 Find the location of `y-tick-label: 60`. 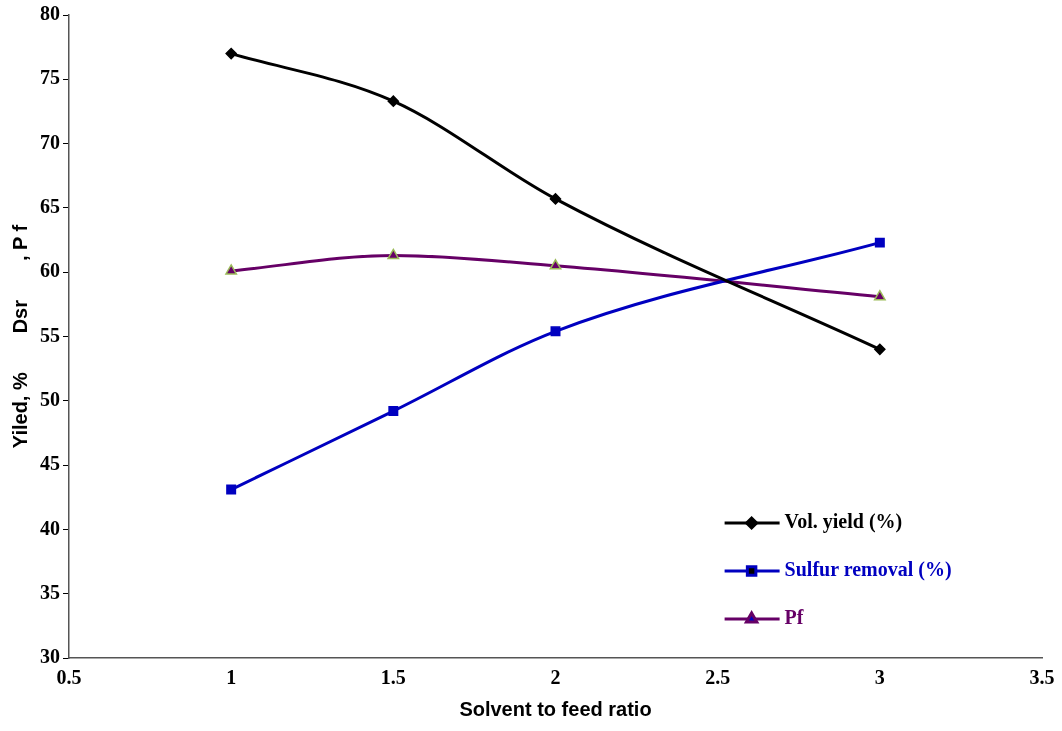

y-tick-label: 60 is located at coordinates (50, 270).